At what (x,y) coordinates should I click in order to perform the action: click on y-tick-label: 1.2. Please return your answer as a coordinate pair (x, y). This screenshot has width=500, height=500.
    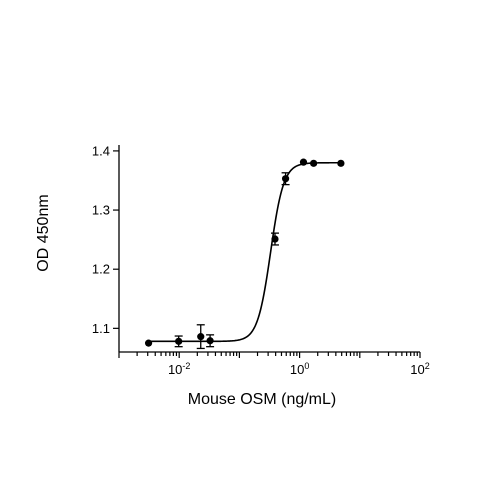
    Looking at the image, I should click on (101, 269).